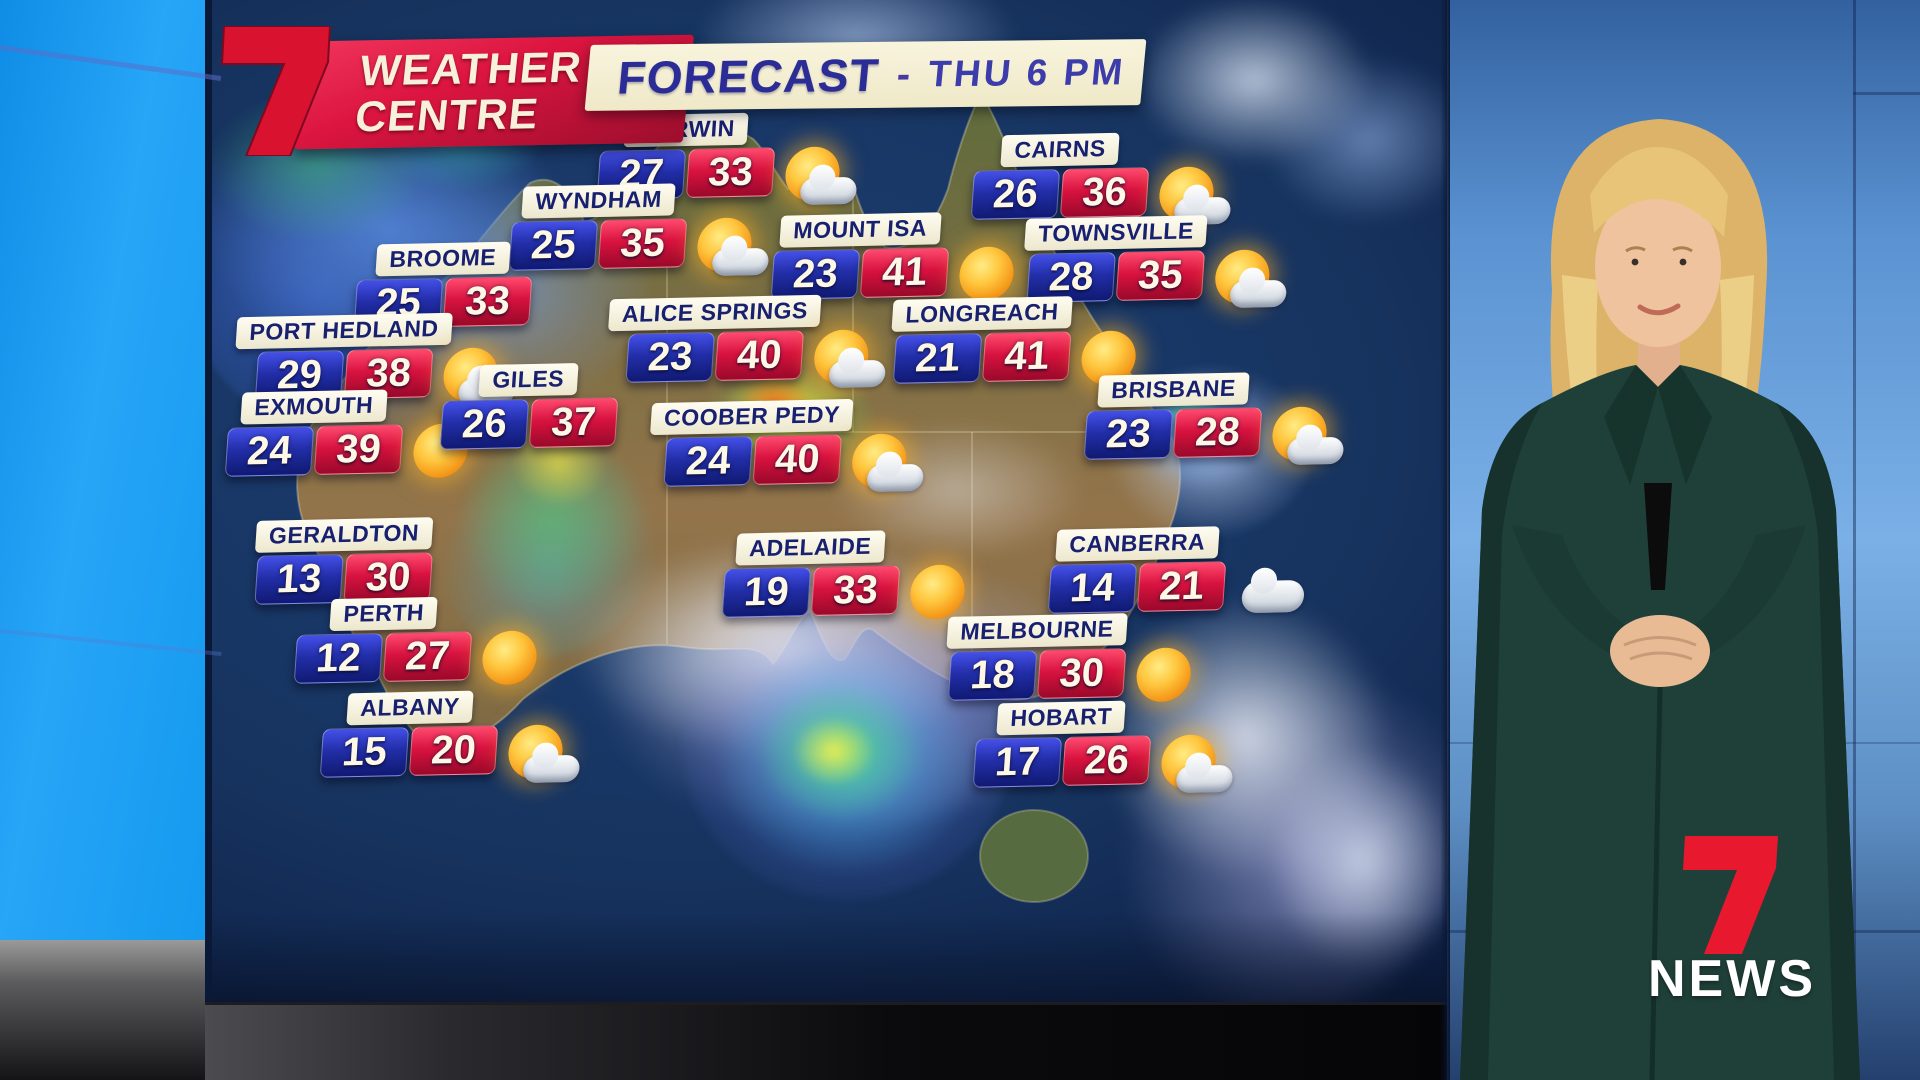 This screenshot has width=1920, height=1080. What do you see at coordinates (1730, 895) in the screenshot?
I see `seven-news-logo-icon` at bounding box center [1730, 895].